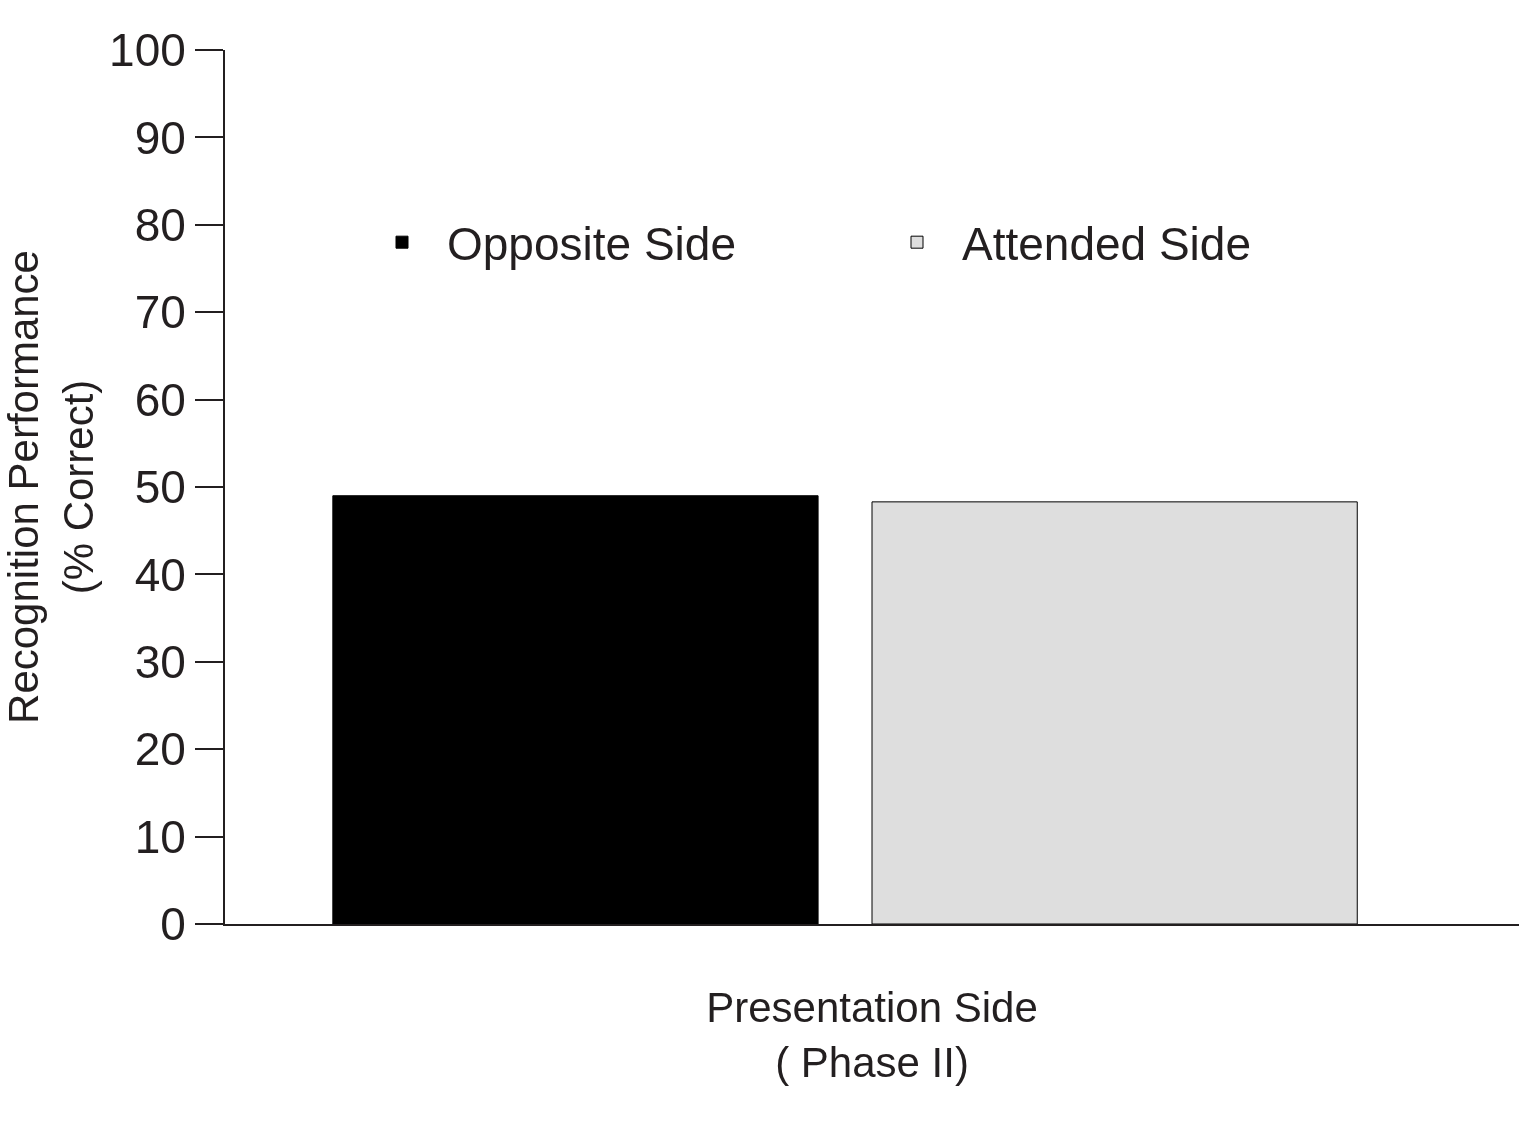 Image resolution: width=1524 pixels, height=1124 pixels. What do you see at coordinates (51, 487) in the screenshot?
I see `y-axis-title: Recognition Performance (% Correct)` at bounding box center [51, 487].